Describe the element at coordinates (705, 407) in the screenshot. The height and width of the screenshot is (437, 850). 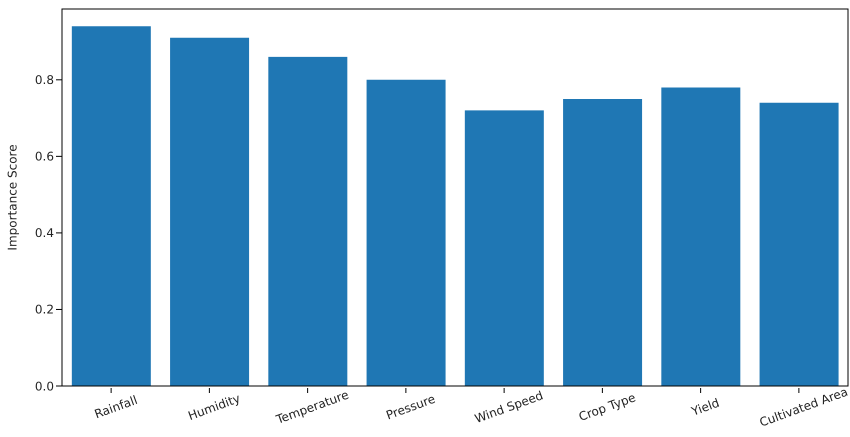
I see `x-tick-label: Yield` at that location.